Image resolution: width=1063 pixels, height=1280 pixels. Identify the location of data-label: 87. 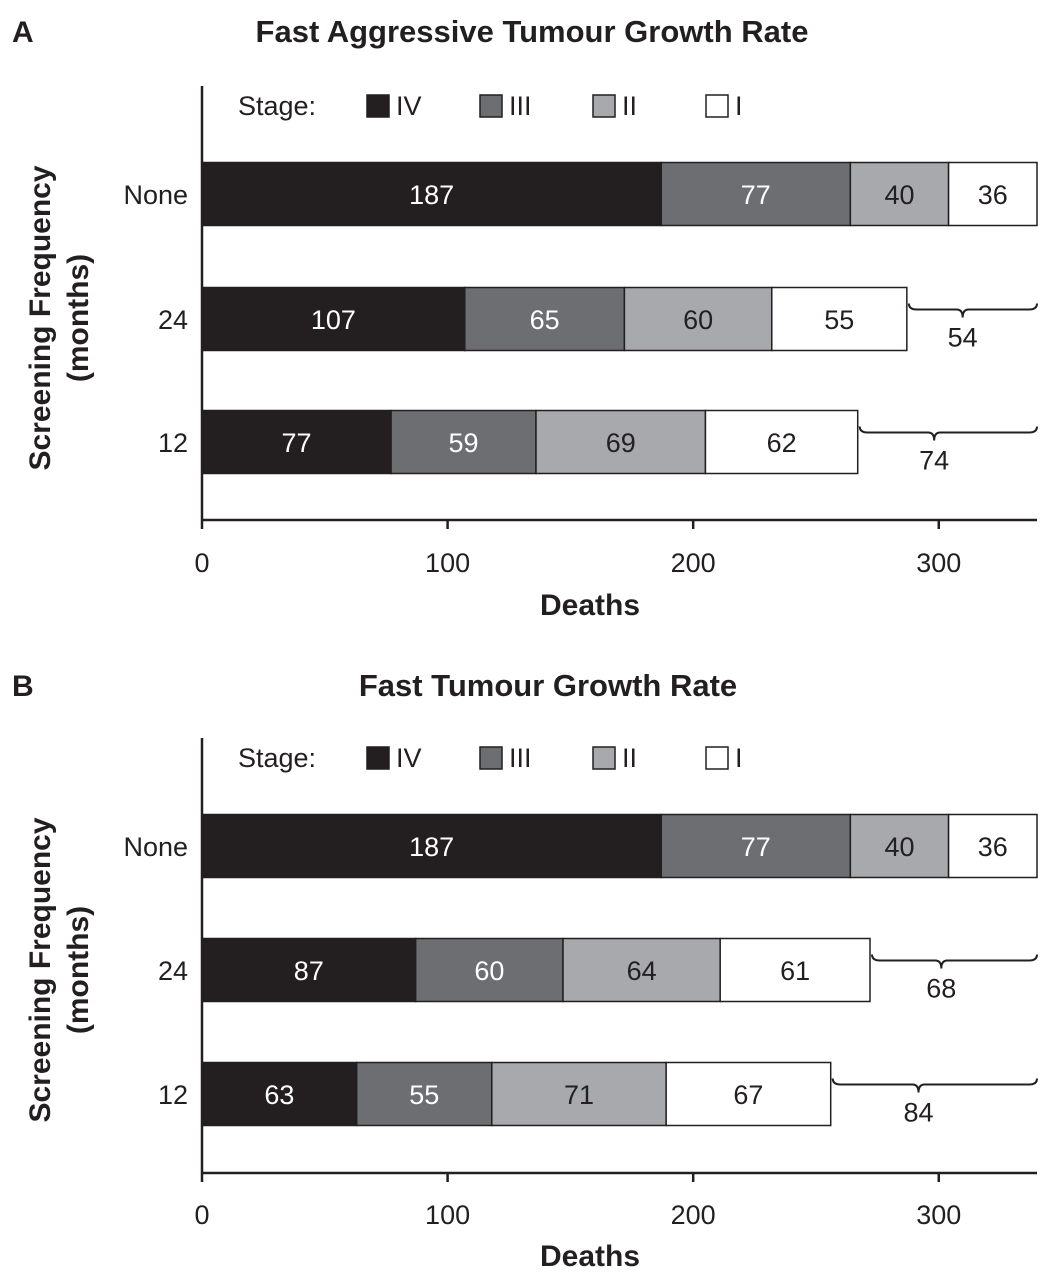
(309, 971).